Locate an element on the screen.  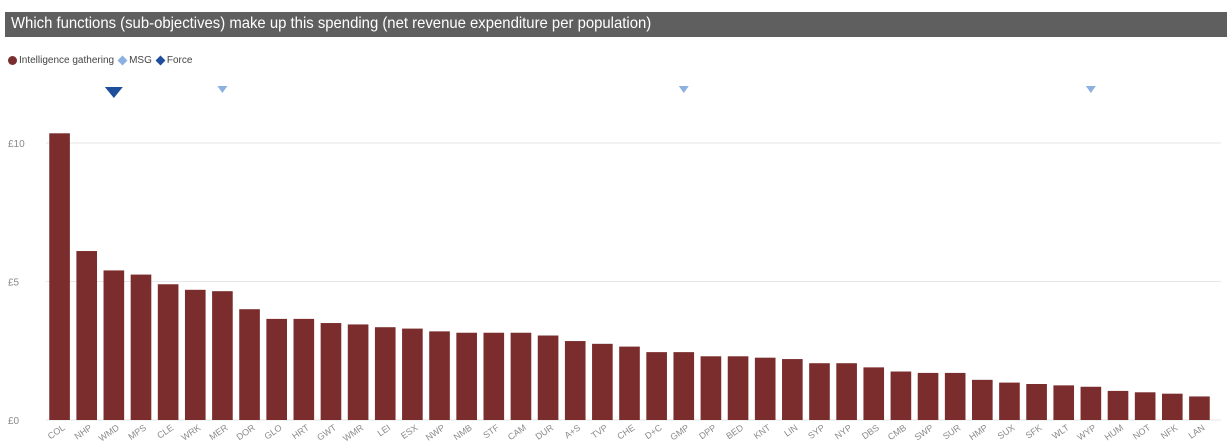
legend-label-force: Force is located at coordinates (179, 60).